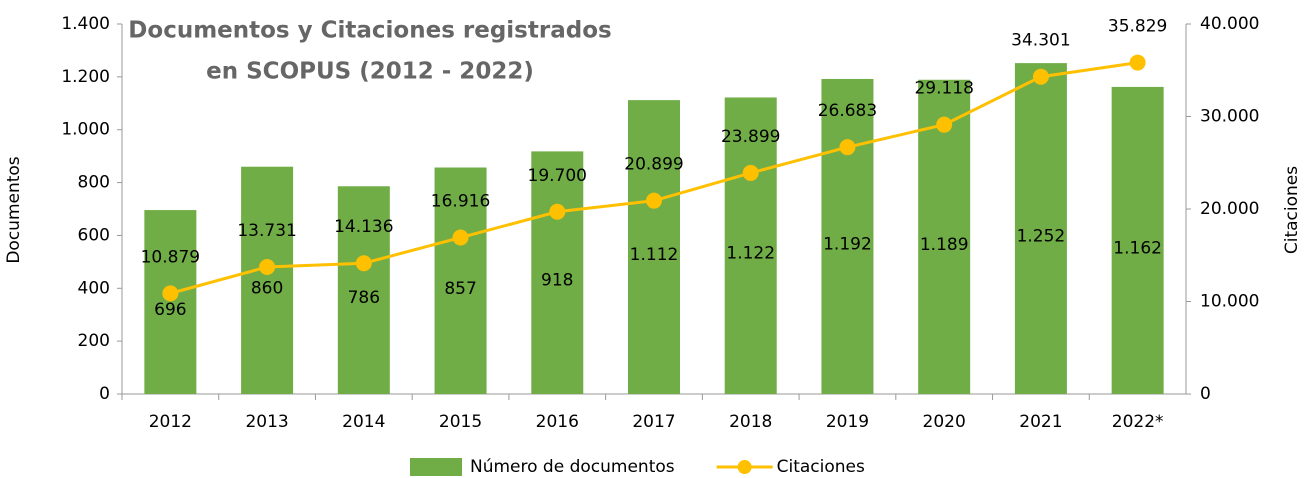 This screenshot has width=1304, height=478. I want to click on line-value-label: 29.118, so click(943, 89).